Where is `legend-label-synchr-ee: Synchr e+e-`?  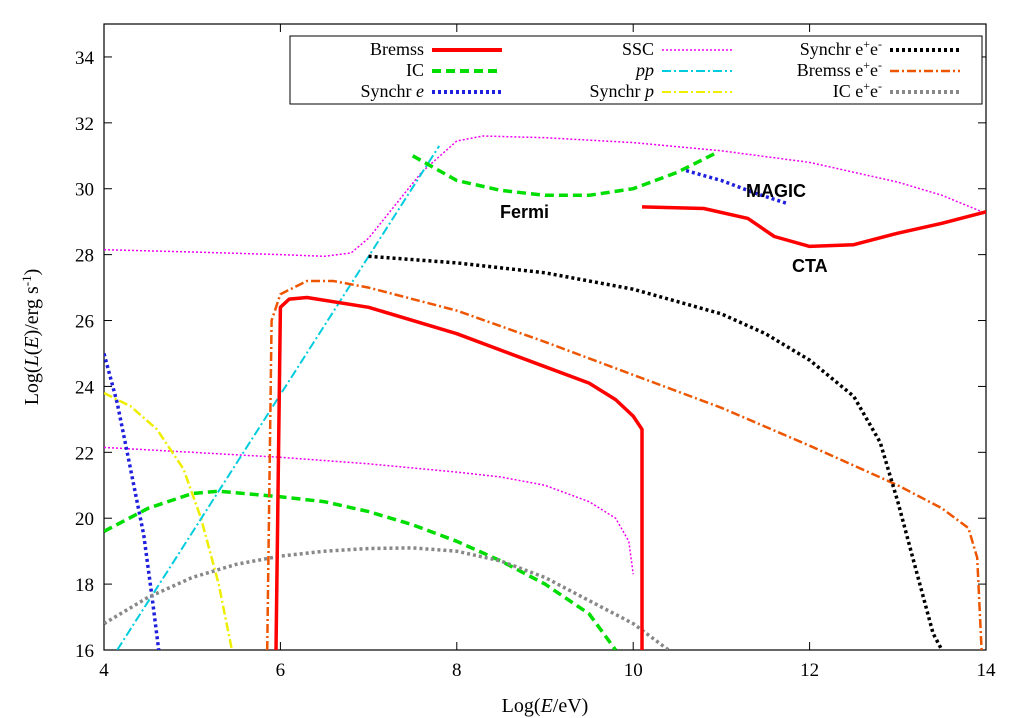
legend-label-synchr-ee: Synchr e+e- is located at coordinates (841, 48).